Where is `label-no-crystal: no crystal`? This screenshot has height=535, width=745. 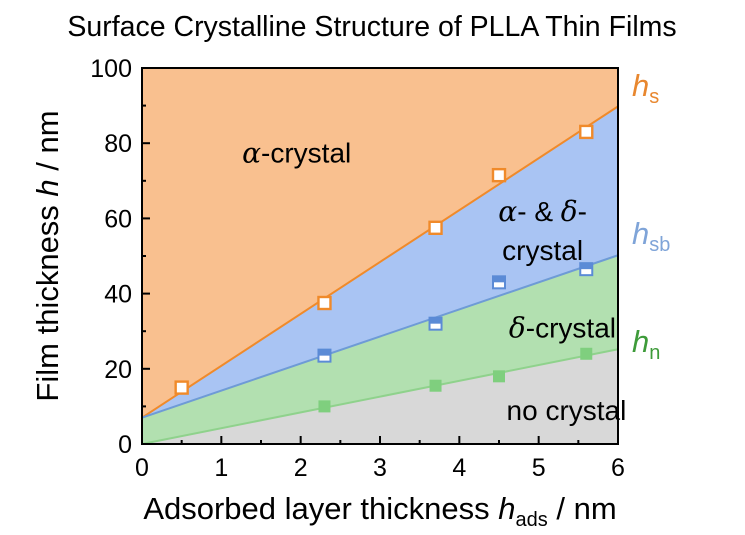 label-no-crystal: no crystal is located at coordinates (567, 410).